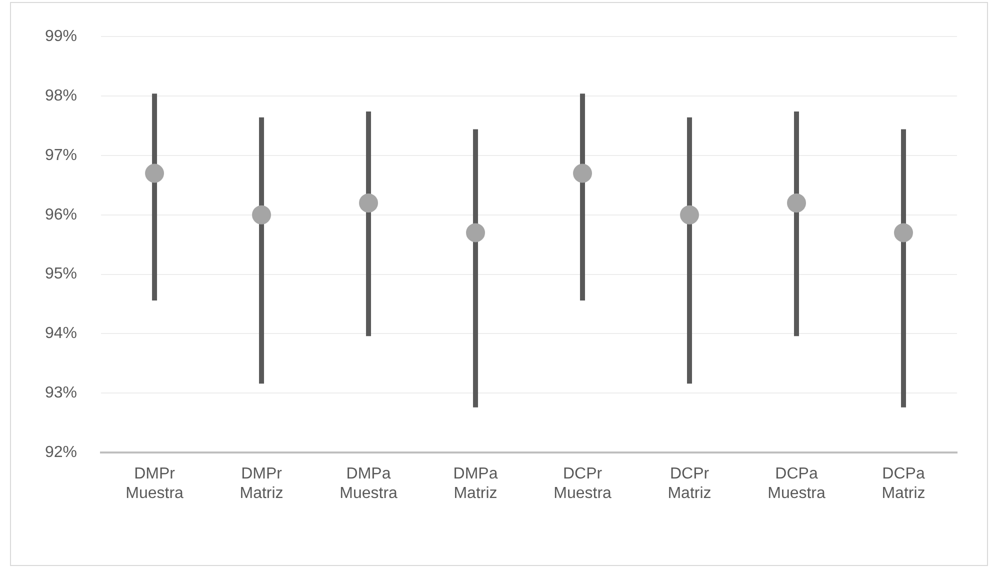 Image resolution: width=992 pixels, height=570 pixels. I want to click on y-tick-label: 93%, so click(61, 393).